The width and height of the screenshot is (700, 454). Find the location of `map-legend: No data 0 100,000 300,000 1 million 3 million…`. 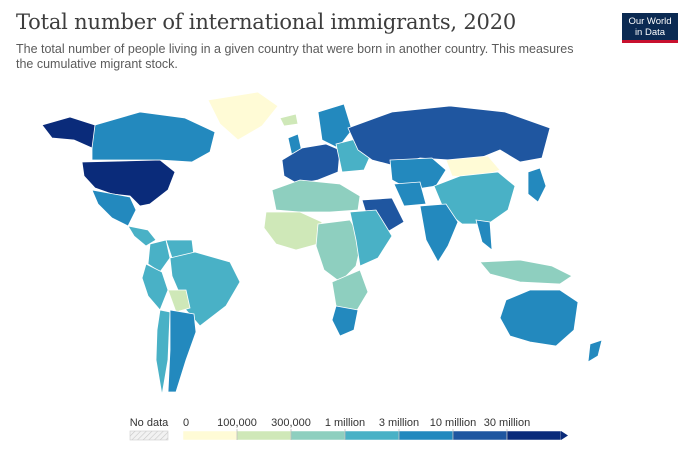

map-legend: No data 0 100,000 300,000 1 million 3 million… is located at coordinates (348, 429).